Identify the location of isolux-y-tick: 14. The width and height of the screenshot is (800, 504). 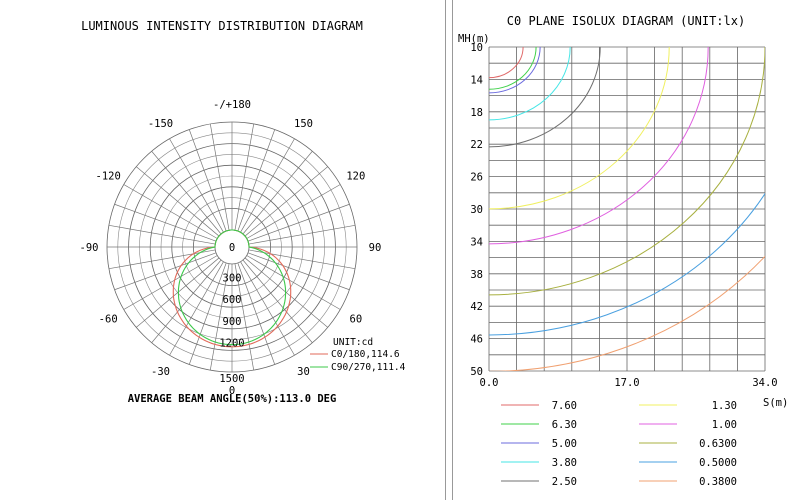
(476, 80).